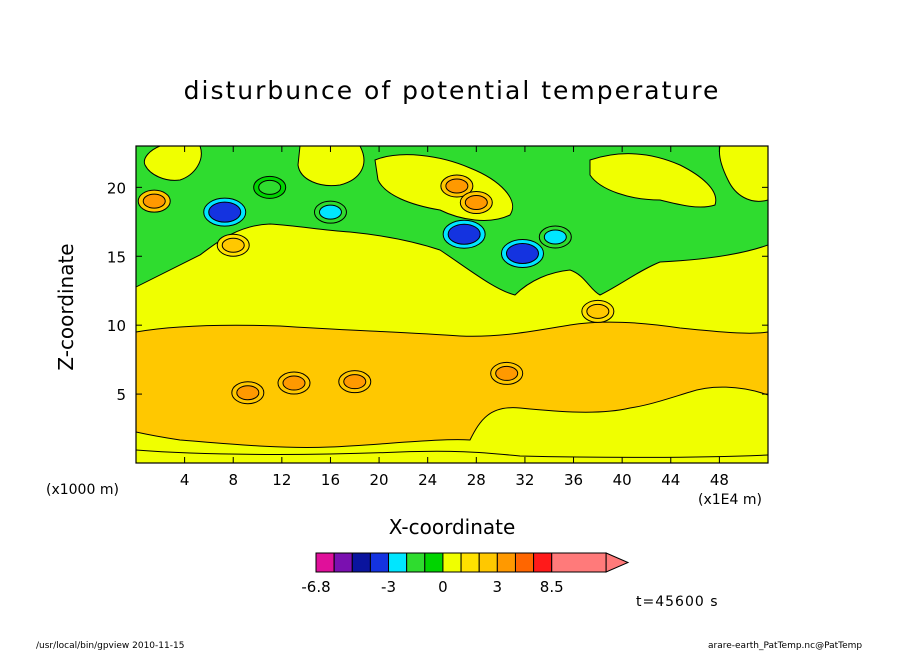 This screenshot has width=904, height=654. What do you see at coordinates (116, 326) in the screenshot?
I see `y-tick-label: 10` at bounding box center [116, 326].